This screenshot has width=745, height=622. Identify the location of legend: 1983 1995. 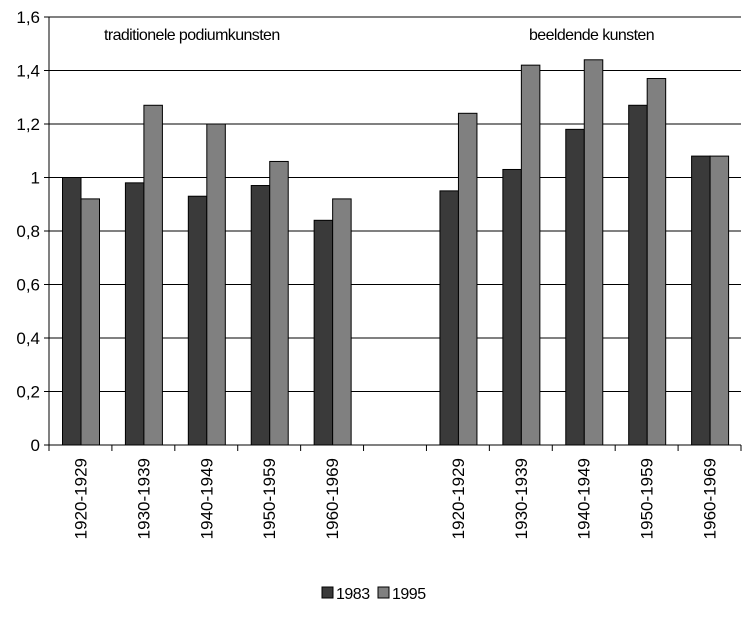
(374, 594).